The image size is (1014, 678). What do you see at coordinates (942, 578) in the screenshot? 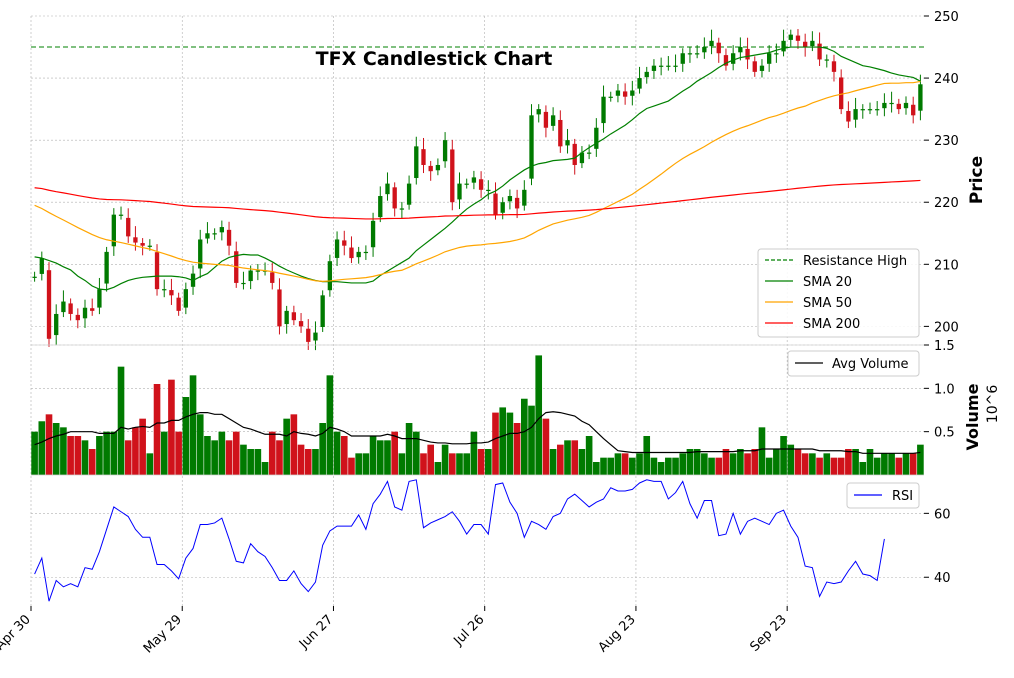
I see `rsi-y-tick-label: 40` at bounding box center [942, 578].